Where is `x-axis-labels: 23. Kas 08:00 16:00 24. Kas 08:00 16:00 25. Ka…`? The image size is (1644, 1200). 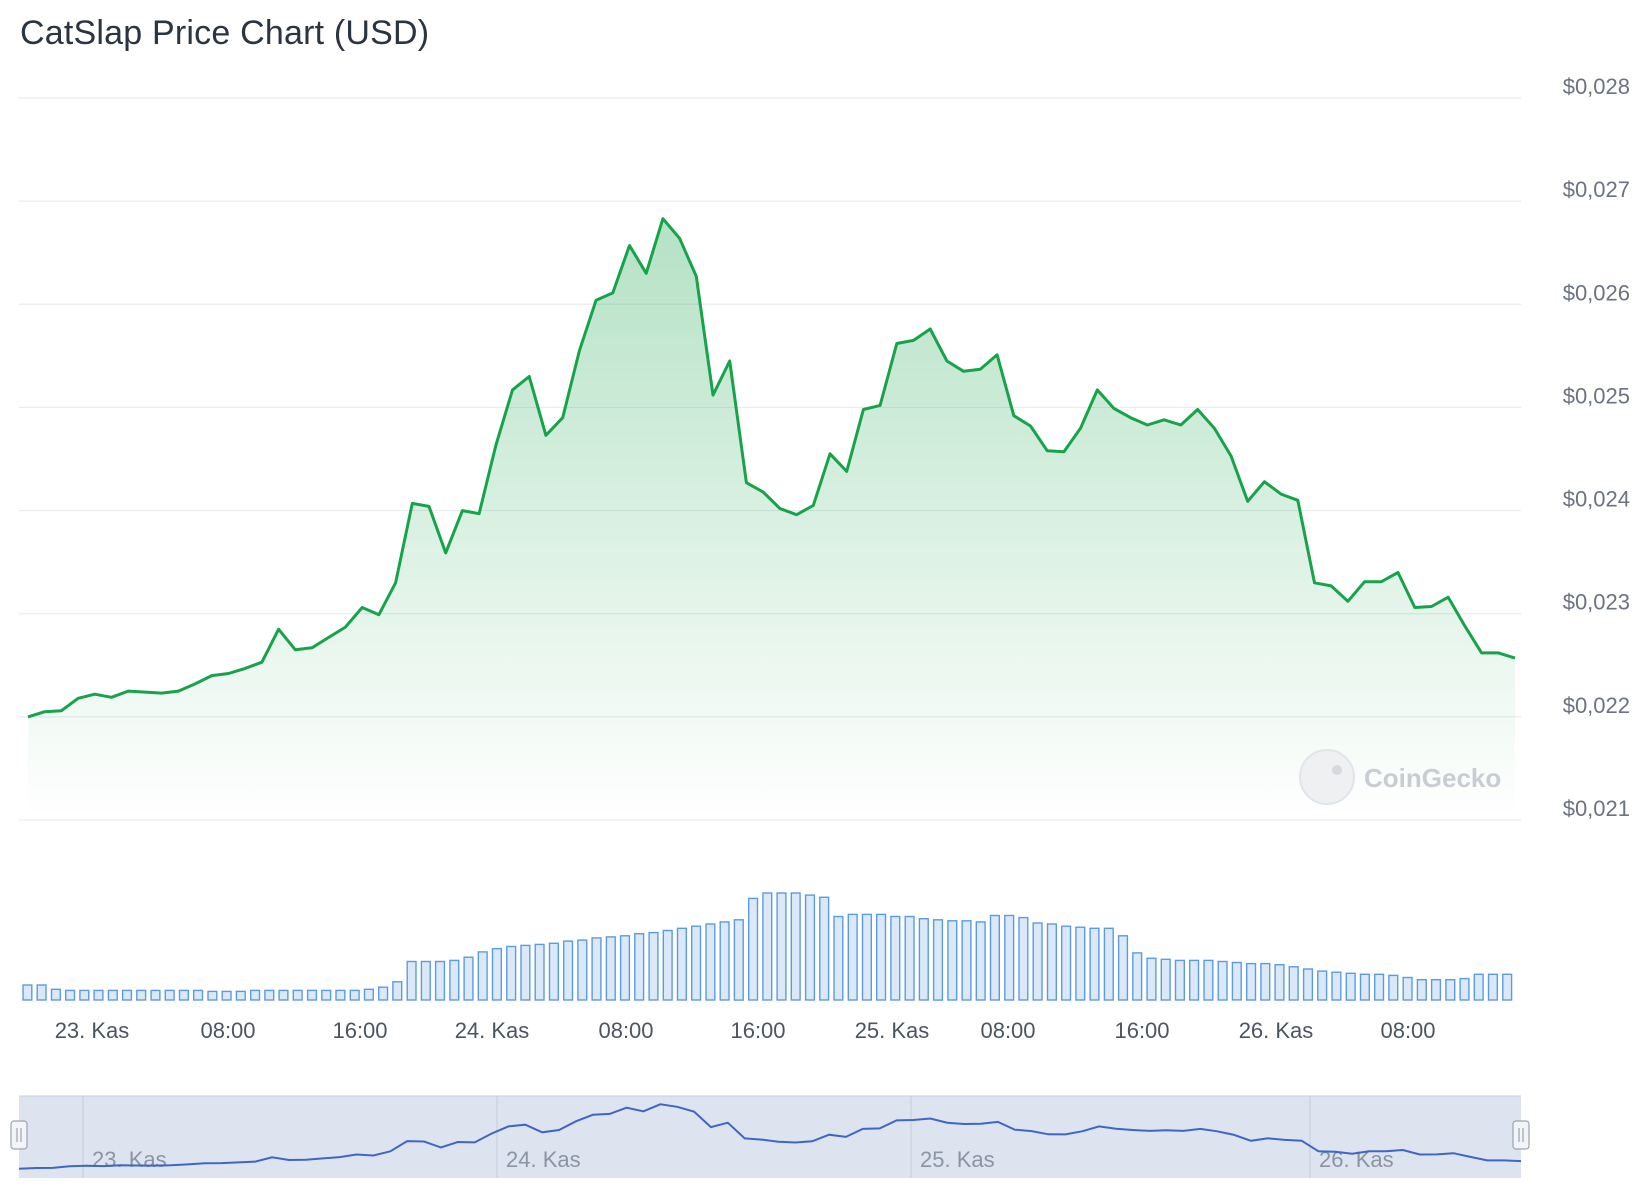
x-axis-labels: 23. Kas 08:00 16:00 24. Kas 08:00 16:00 25. Ka… is located at coordinates (745, 1030).